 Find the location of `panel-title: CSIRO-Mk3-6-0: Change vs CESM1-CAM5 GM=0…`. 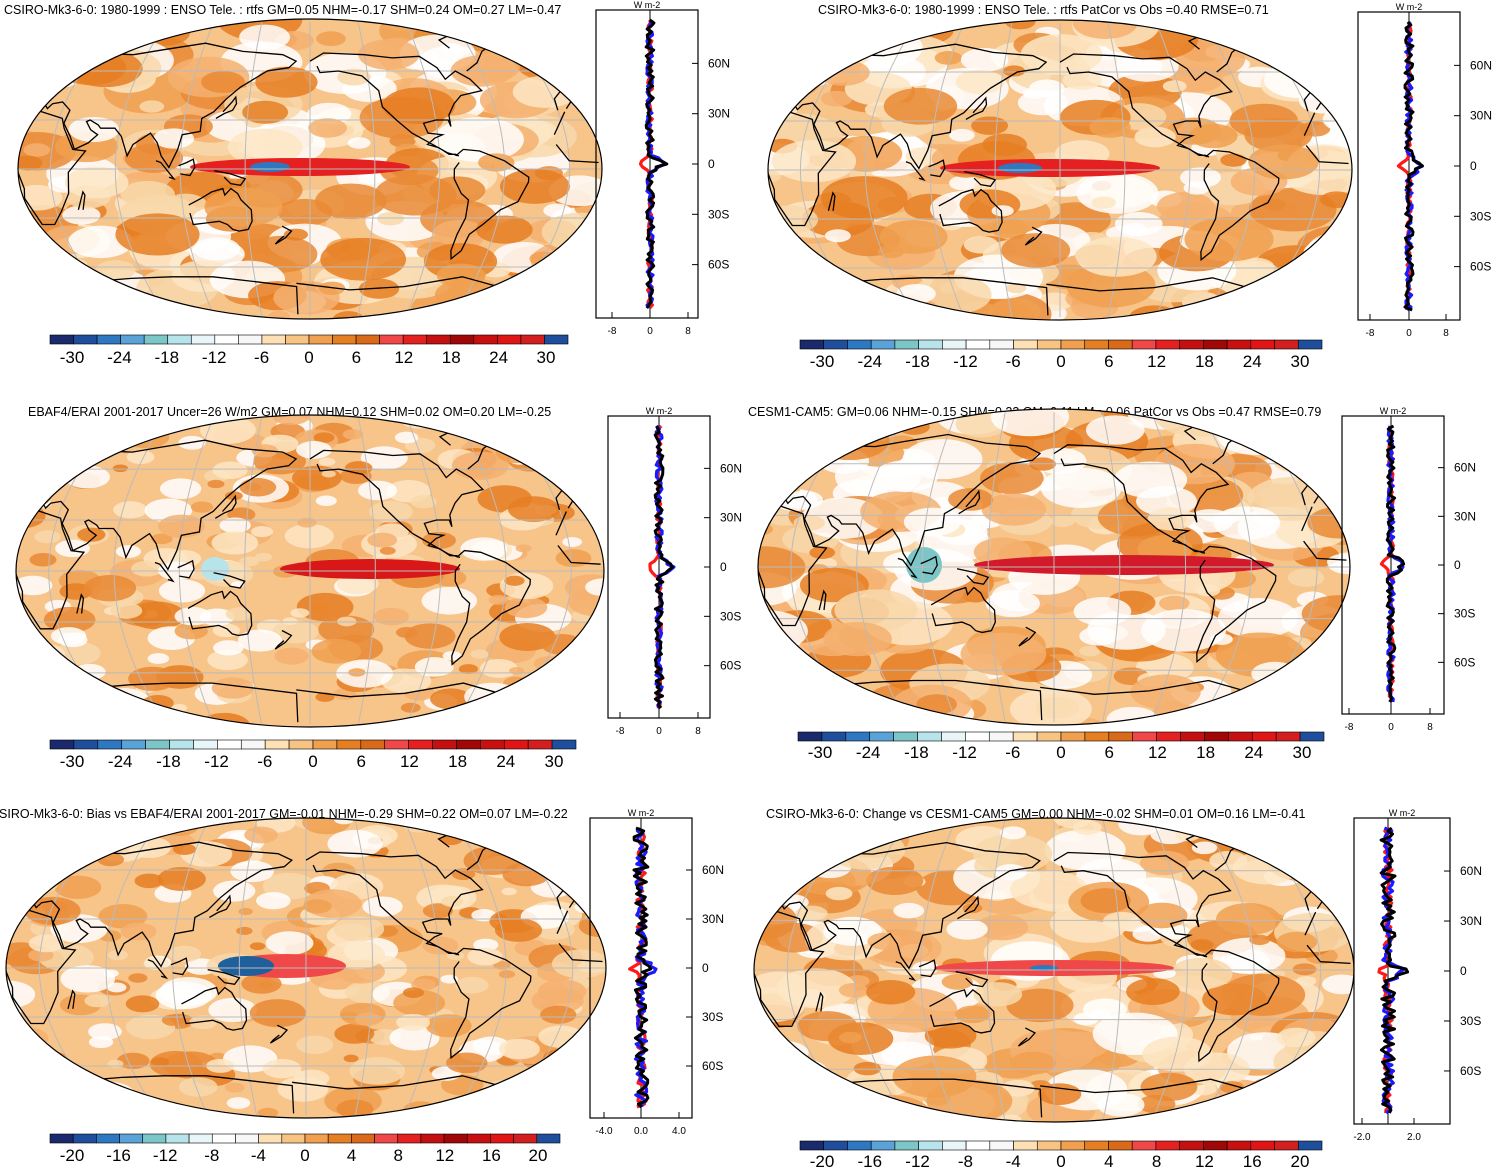

panel-title: CSIRO-Mk3-6-0: Change vs CESM1-CAM5 GM=0… is located at coordinates (1036, 814).